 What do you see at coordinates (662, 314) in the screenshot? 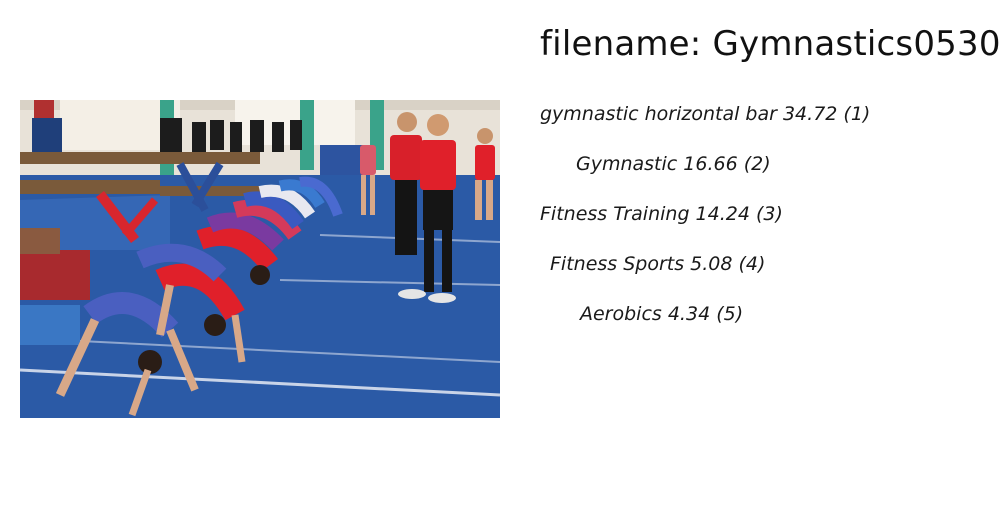
I see `prediction-5: Aerobics 4.34 (5)` at bounding box center [662, 314].